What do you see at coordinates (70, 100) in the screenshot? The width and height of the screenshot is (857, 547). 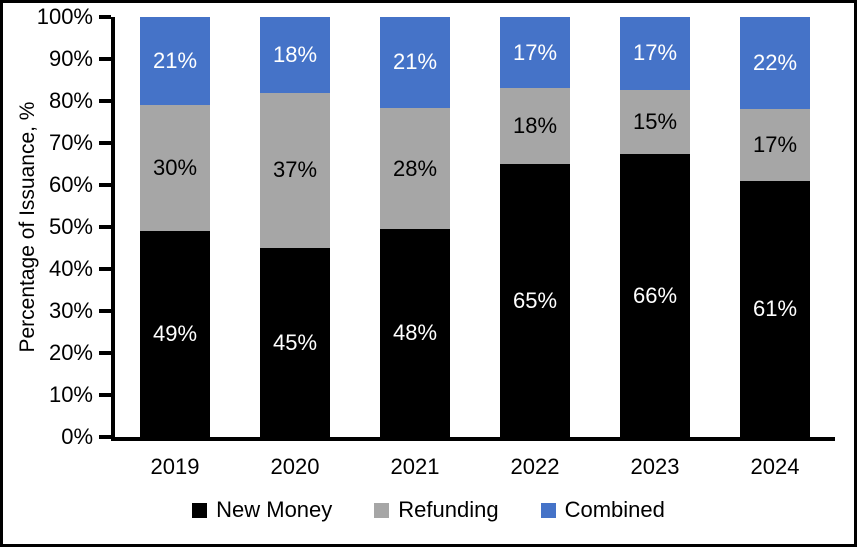 I see `y-axis-tick-label: 80%` at bounding box center [70, 100].